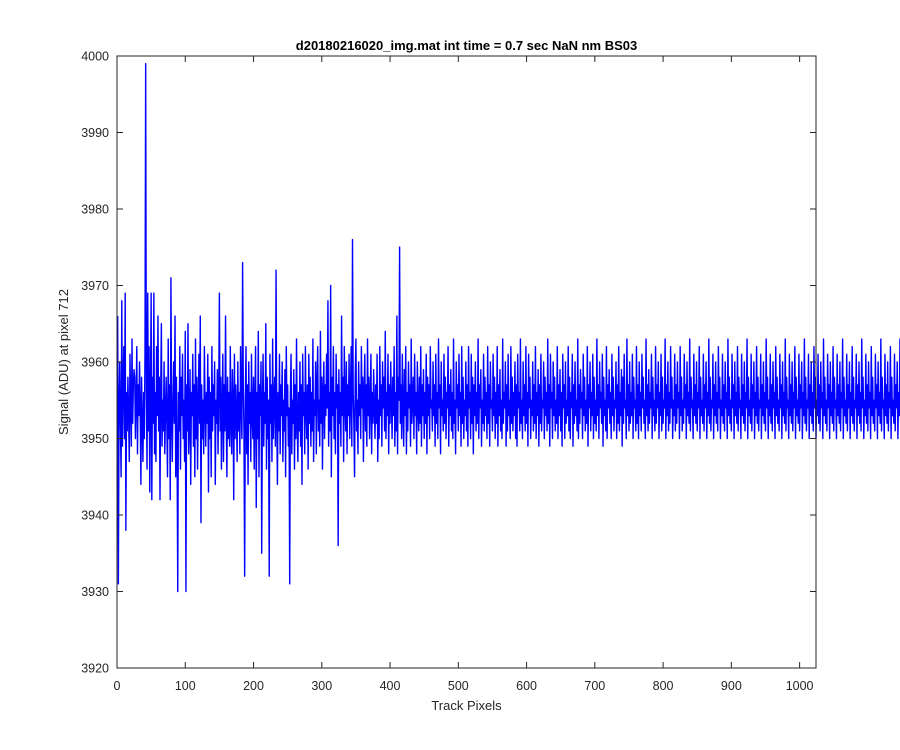 The image size is (900, 750). What do you see at coordinates (95, 57) in the screenshot?
I see `y-tick-label-4000: 4000` at bounding box center [95, 57].